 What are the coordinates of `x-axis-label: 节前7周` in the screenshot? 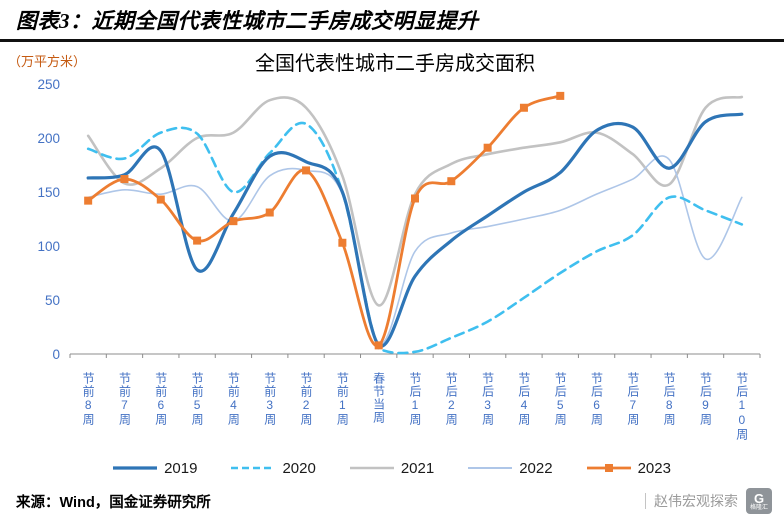 It's located at (124, 413).